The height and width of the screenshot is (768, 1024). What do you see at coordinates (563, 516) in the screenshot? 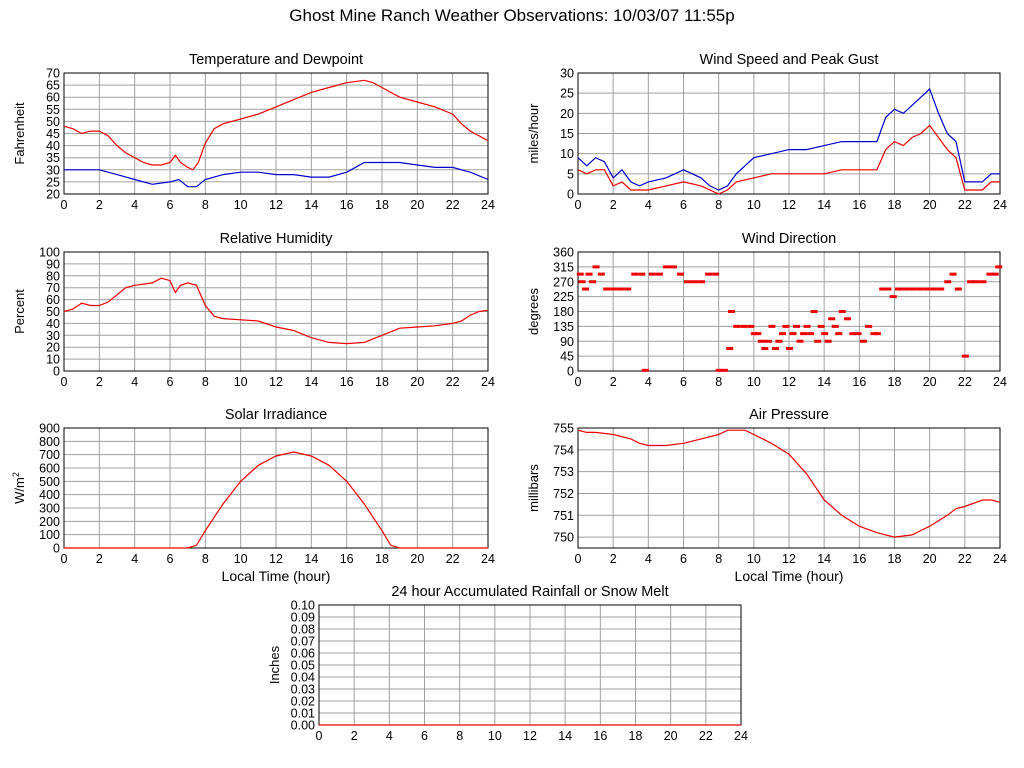
I see `y-tick-label: 751` at bounding box center [563, 516].